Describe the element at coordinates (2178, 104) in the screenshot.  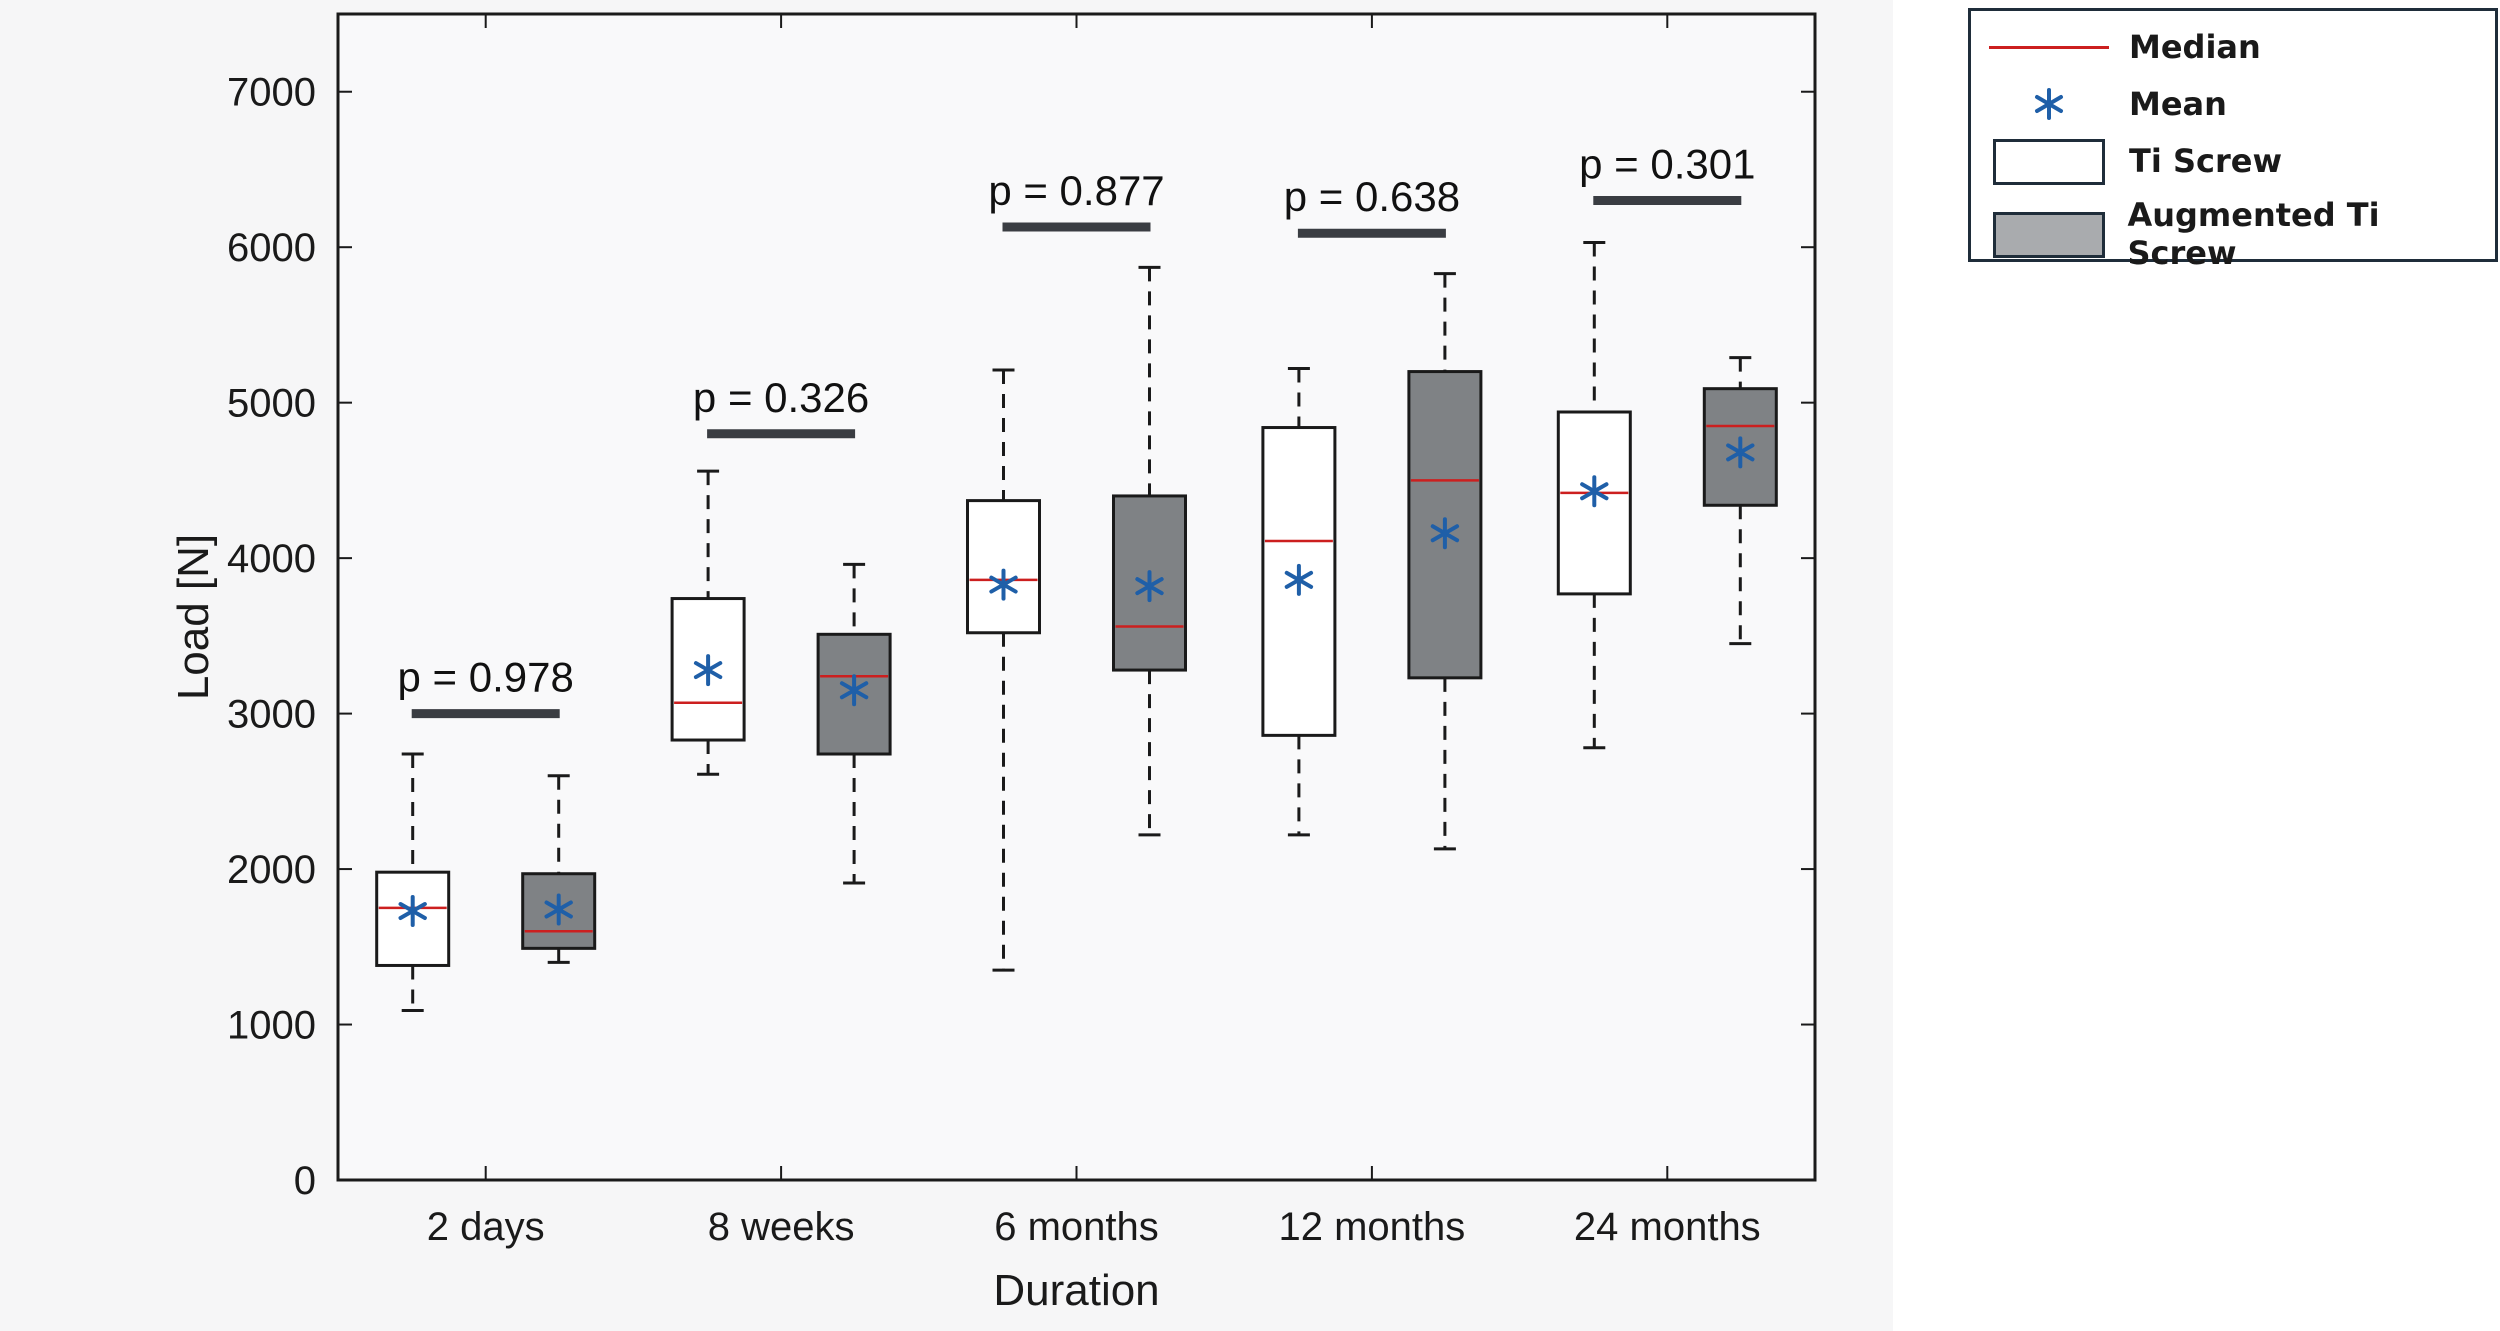
I see `legend-label-mean: Mean` at that location.